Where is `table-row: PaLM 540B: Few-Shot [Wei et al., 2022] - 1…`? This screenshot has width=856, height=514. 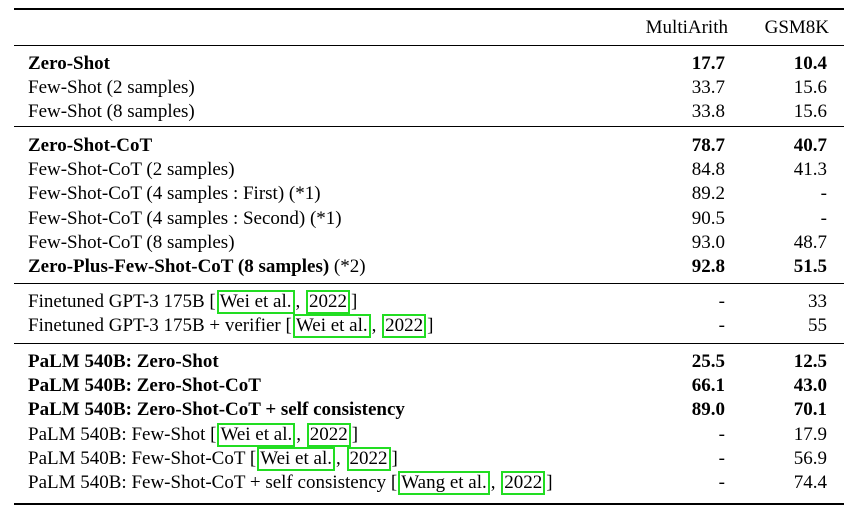 table-row: PaLM 540B: Few-Shot [Wei et al., 2022] - 1… is located at coordinates (428, 434).